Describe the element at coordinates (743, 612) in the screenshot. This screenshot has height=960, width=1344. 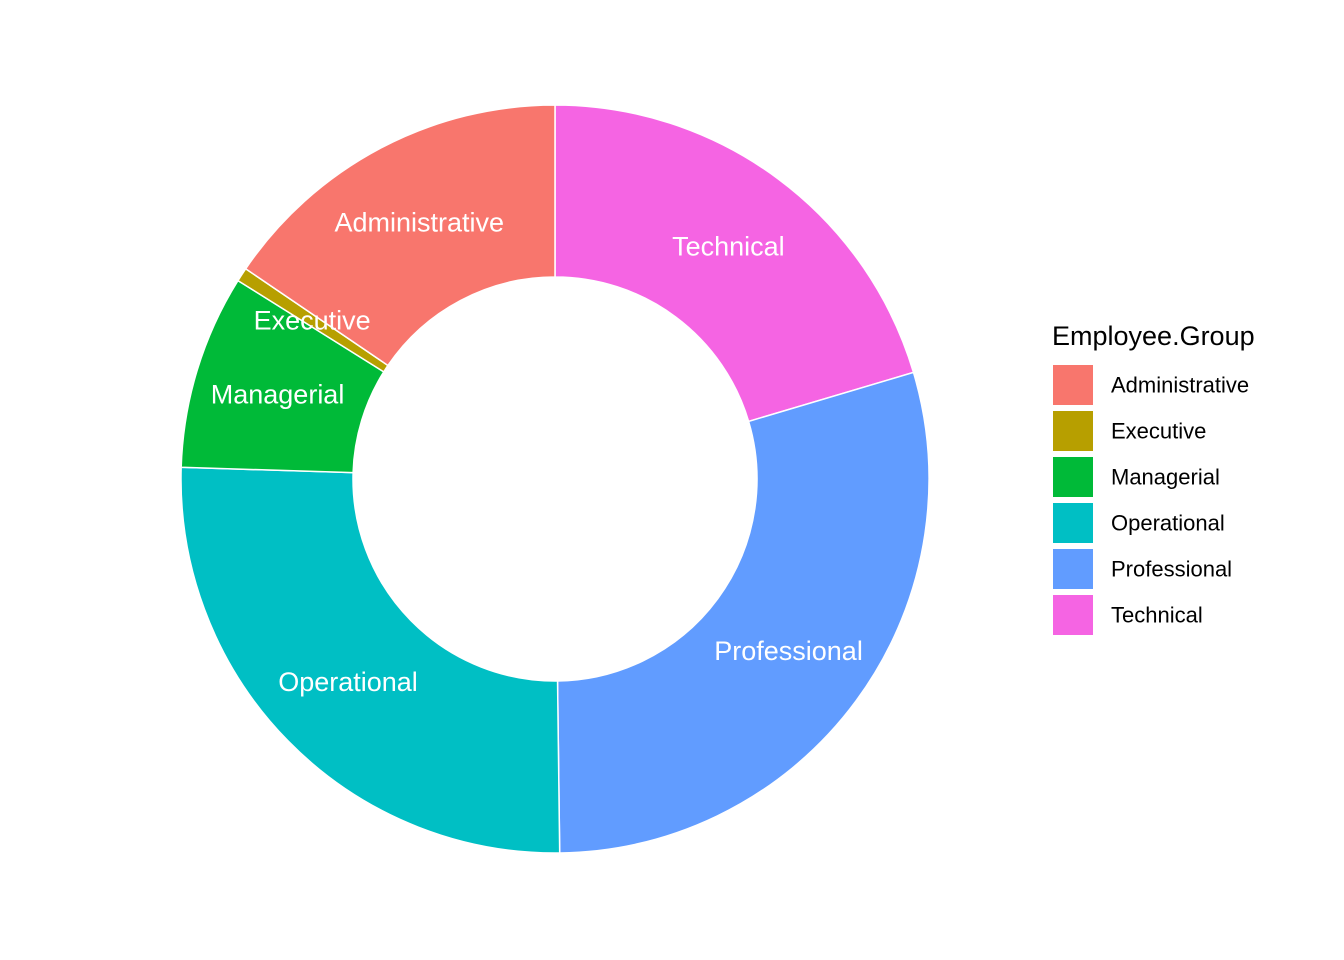
I see `slice-professional` at that location.